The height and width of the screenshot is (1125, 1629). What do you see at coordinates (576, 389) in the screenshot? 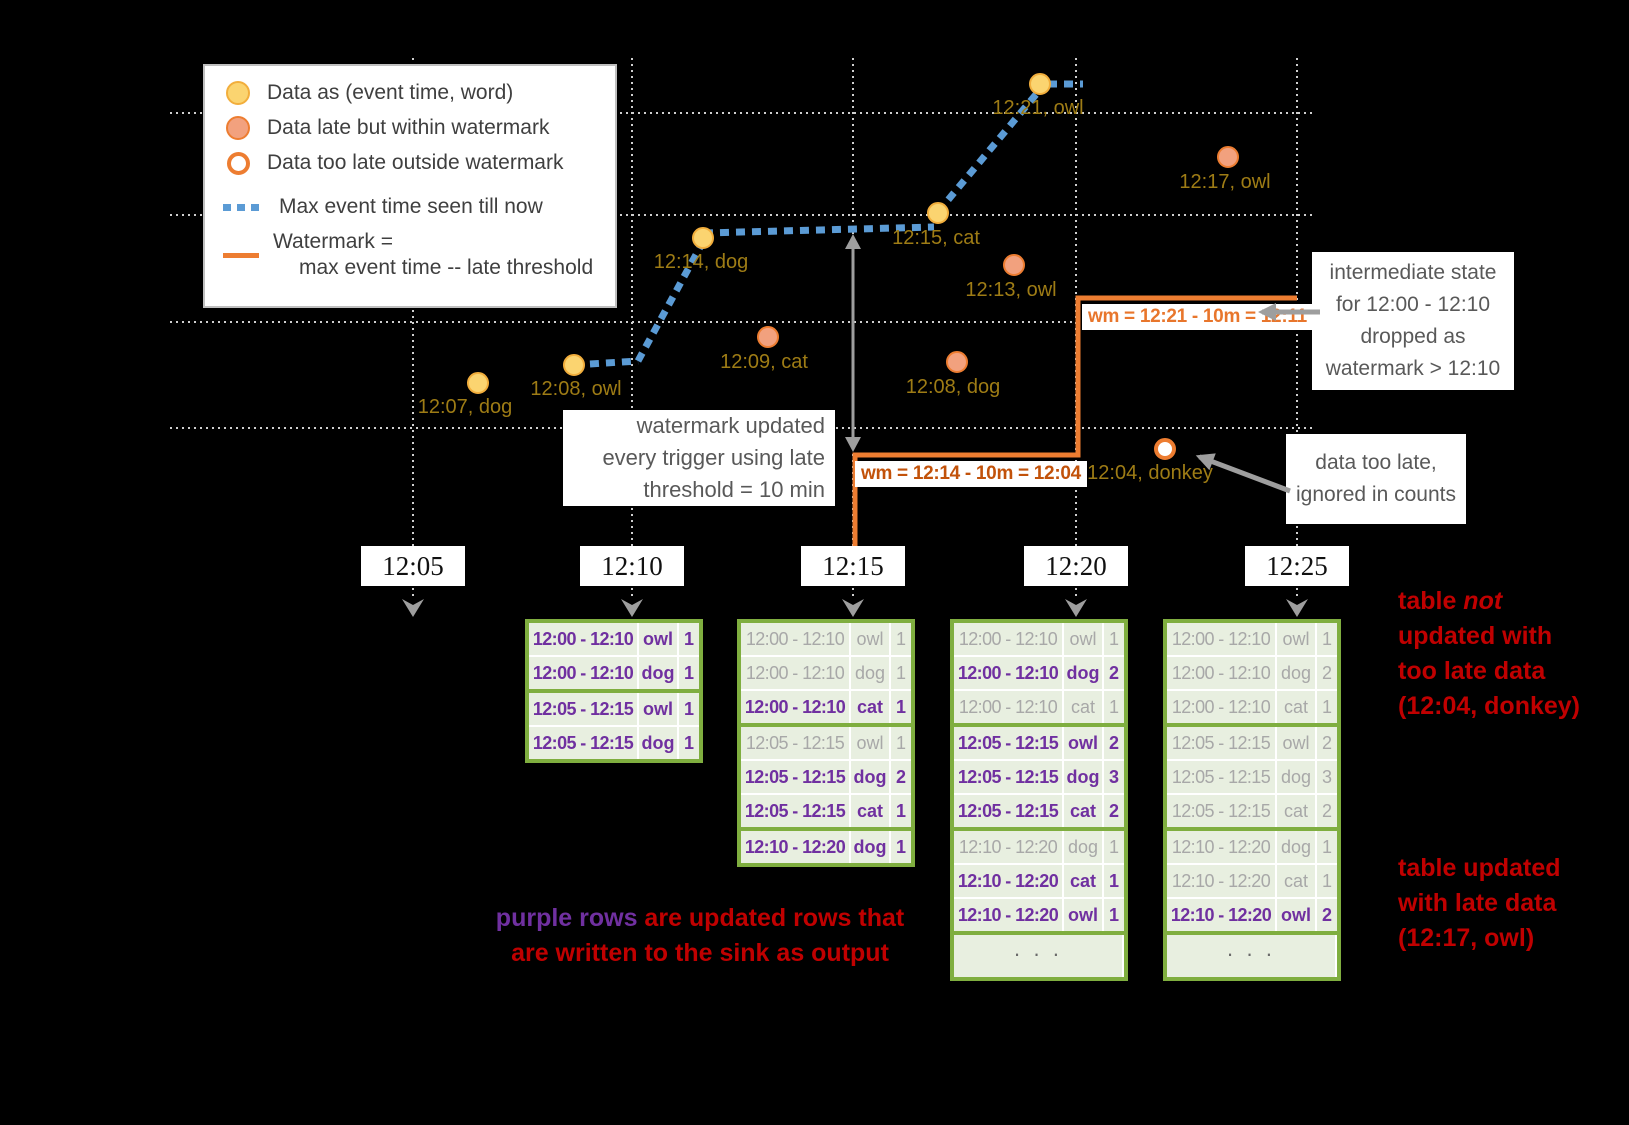
I see `data-point-label: 12:08, owl` at bounding box center [576, 389].